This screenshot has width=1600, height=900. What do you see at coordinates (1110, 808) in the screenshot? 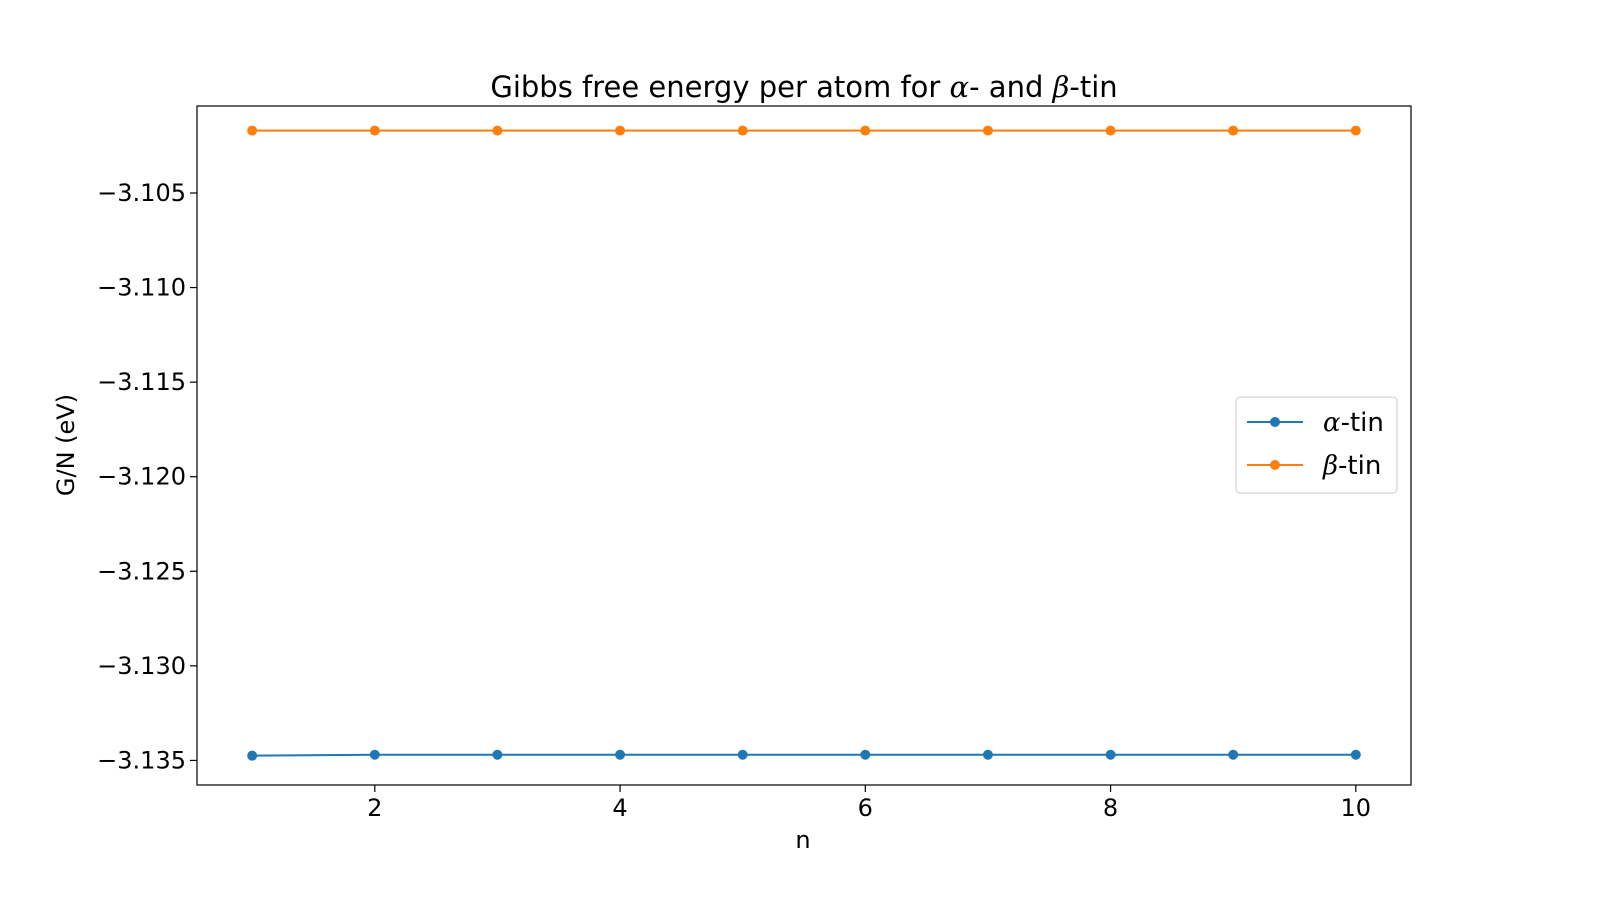
I see `x-tick-label: 8` at bounding box center [1110, 808].